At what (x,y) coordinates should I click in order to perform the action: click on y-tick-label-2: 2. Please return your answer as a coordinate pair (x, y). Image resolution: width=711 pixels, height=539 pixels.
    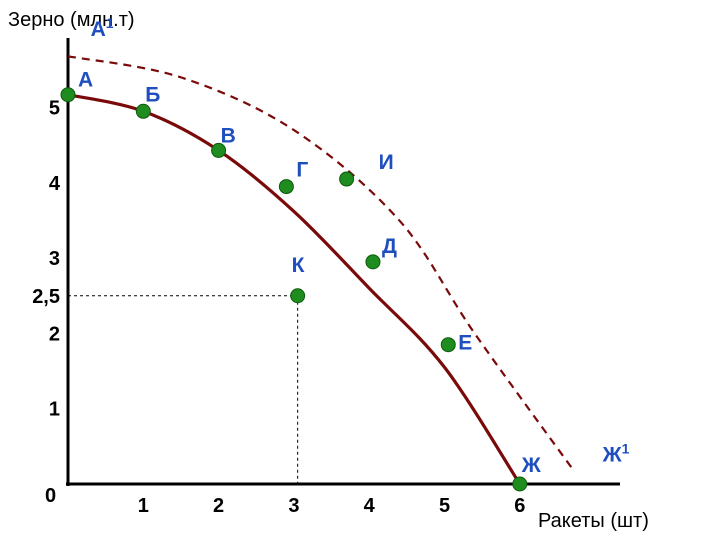
    Looking at the image, I should click on (54, 334).